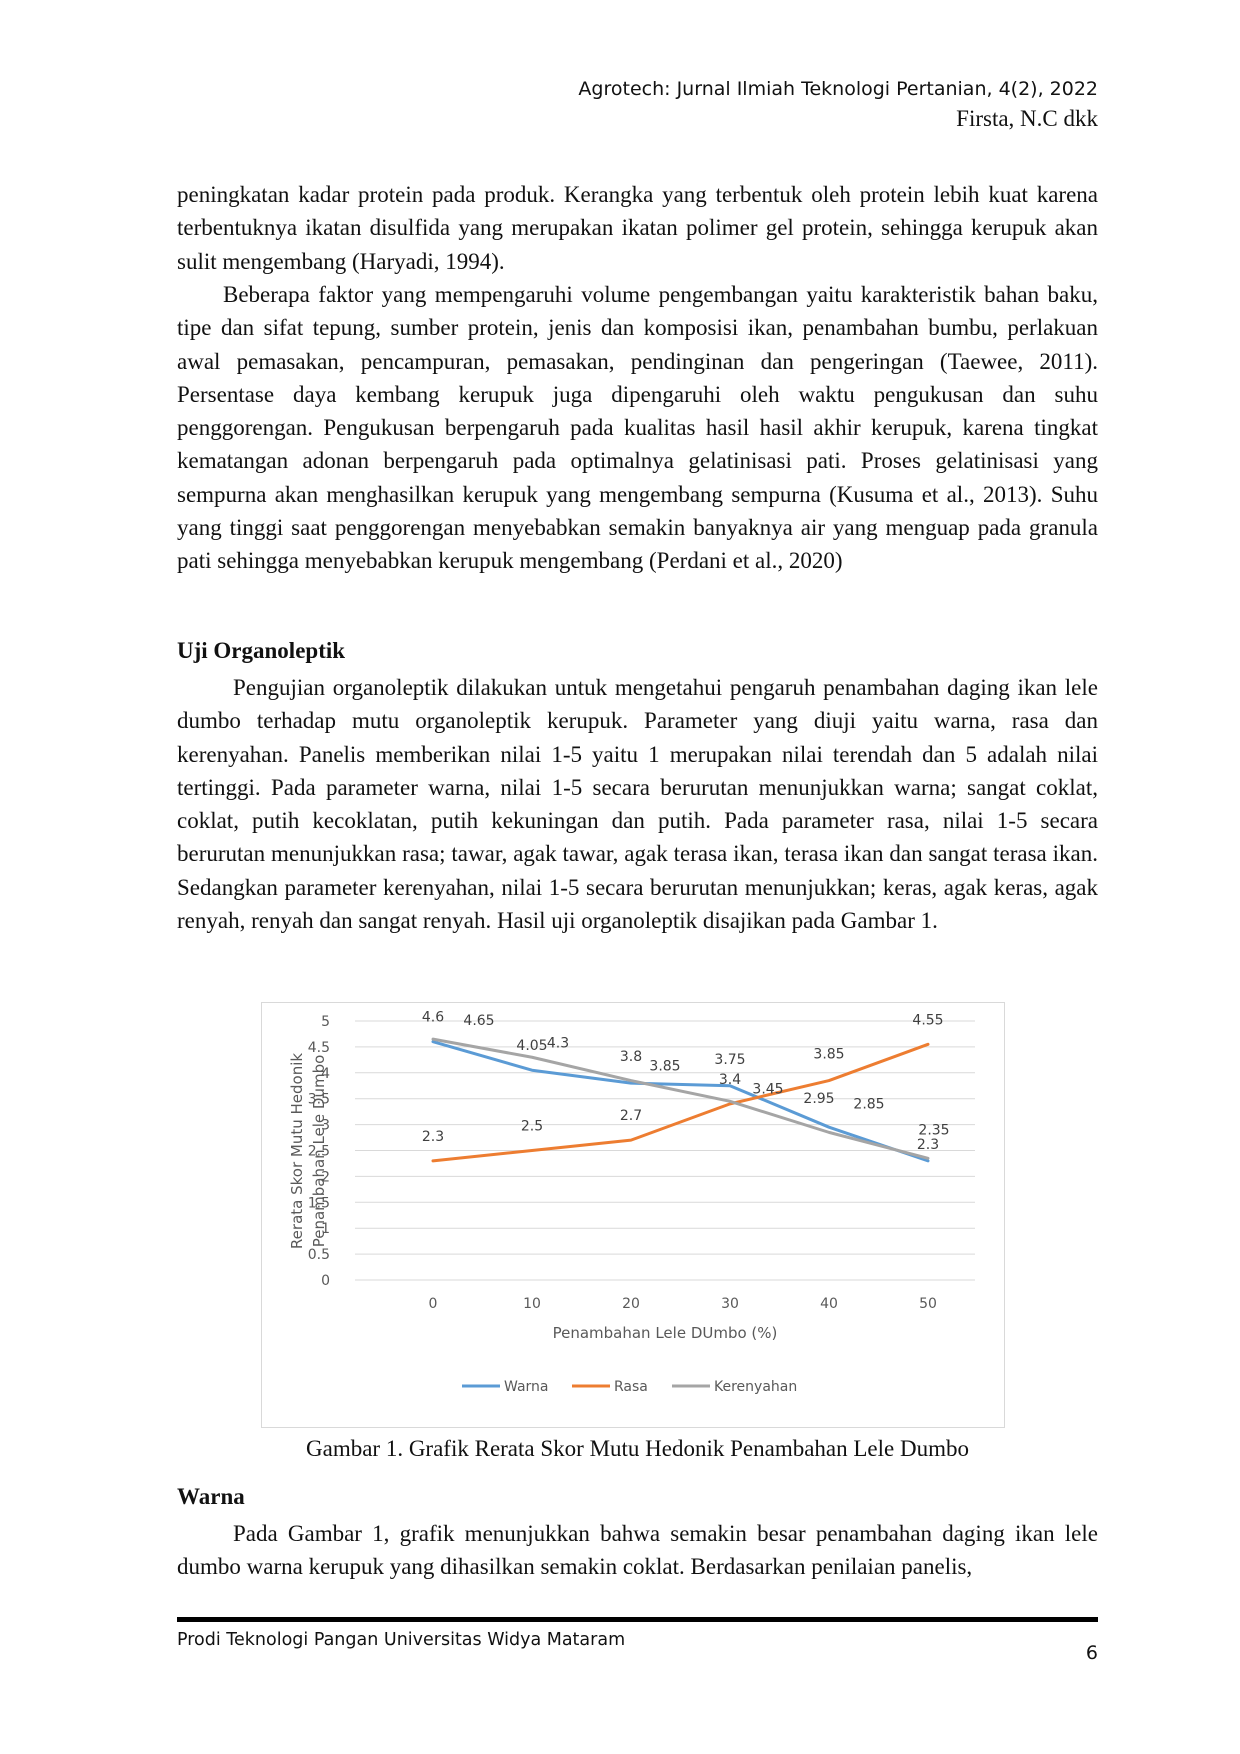 The width and height of the screenshot is (1240, 1754). I want to click on page-number: 6, so click(1091, 1653).